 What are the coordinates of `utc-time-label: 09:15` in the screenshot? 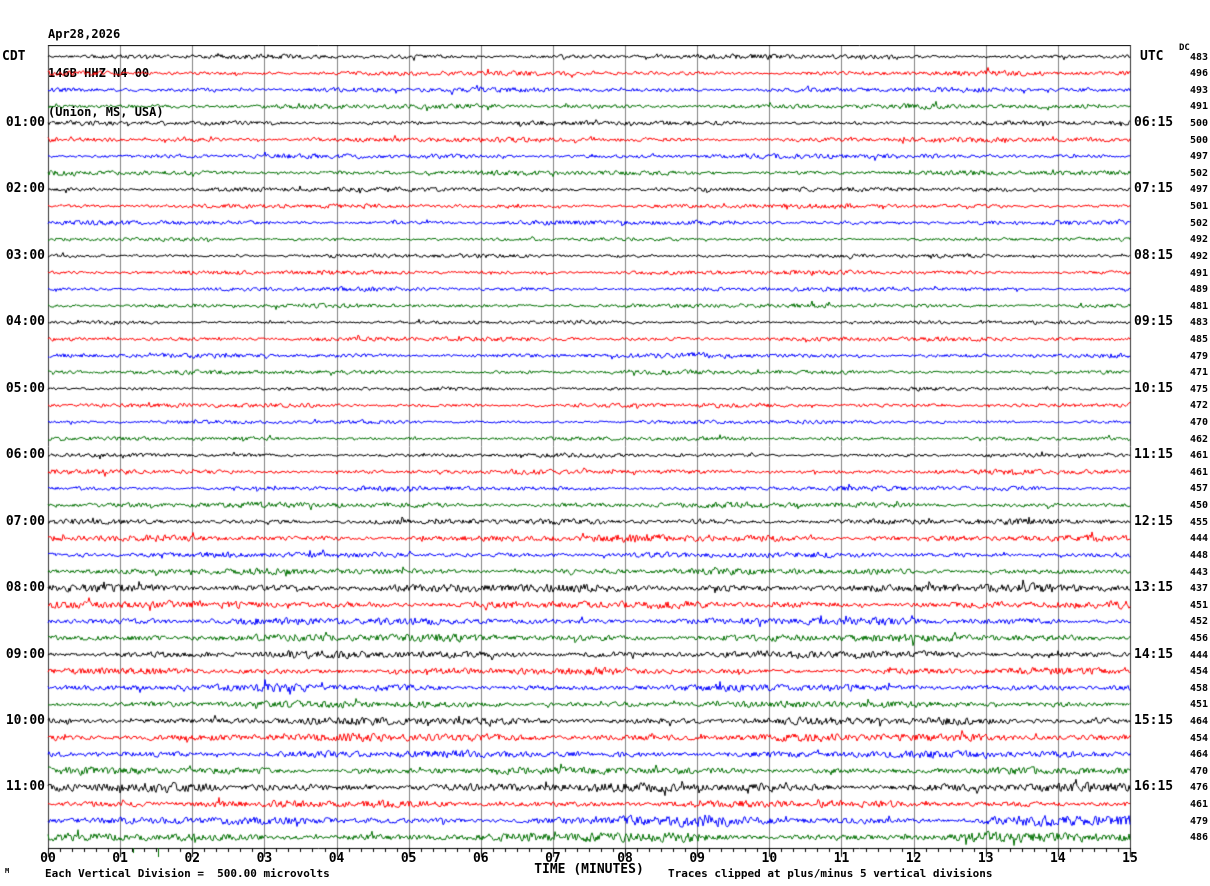 It's located at (1154, 322).